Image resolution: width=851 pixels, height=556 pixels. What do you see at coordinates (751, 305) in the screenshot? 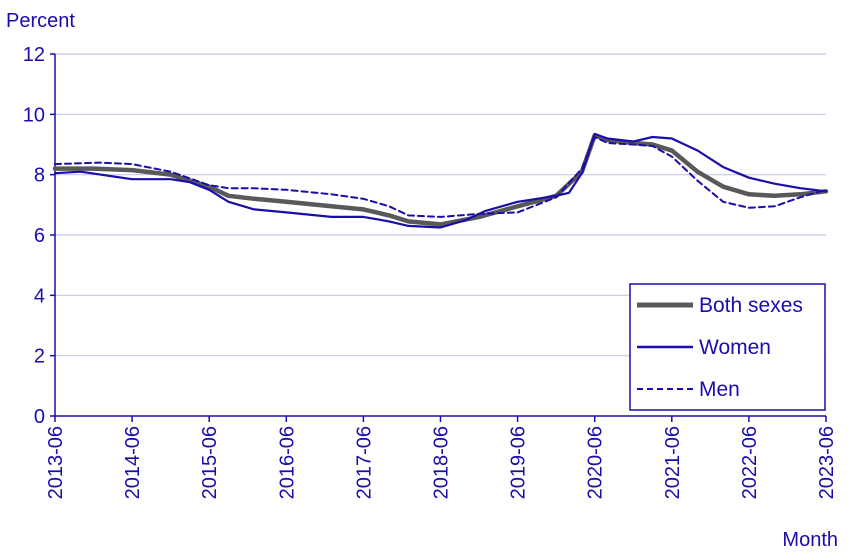
I see `legend-label-both-sexes: Both sexes` at bounding box center [751, 305].